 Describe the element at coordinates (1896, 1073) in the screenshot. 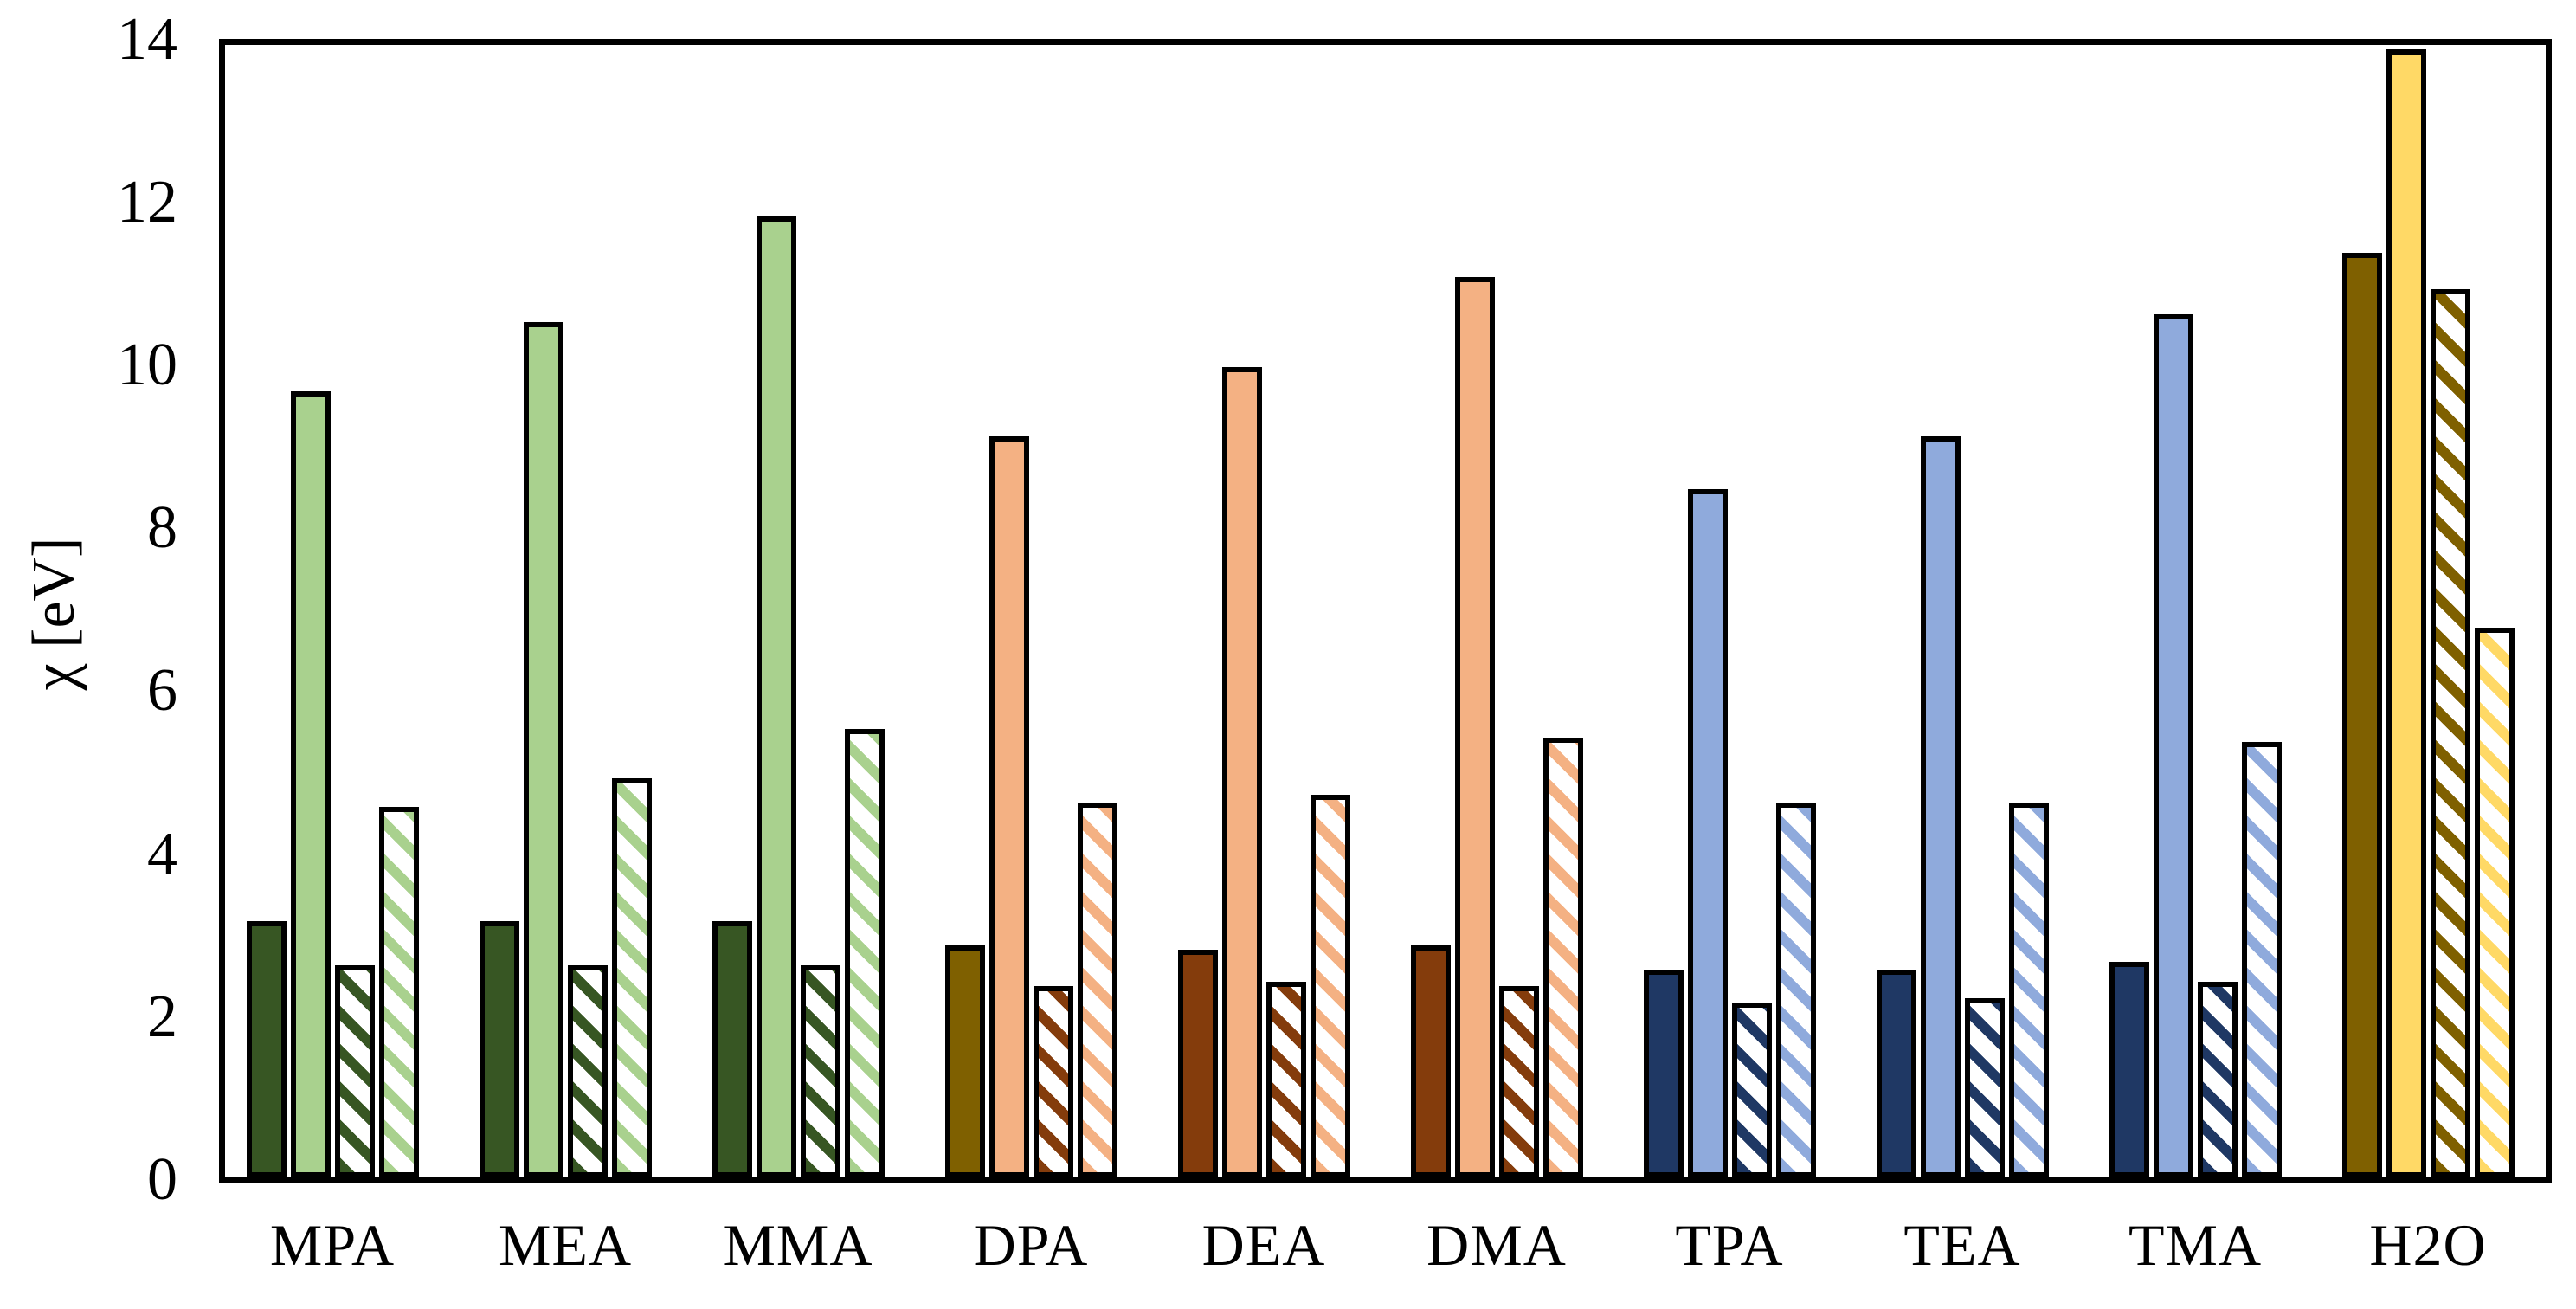

I see `bar-tea-dark-solid` at that location.